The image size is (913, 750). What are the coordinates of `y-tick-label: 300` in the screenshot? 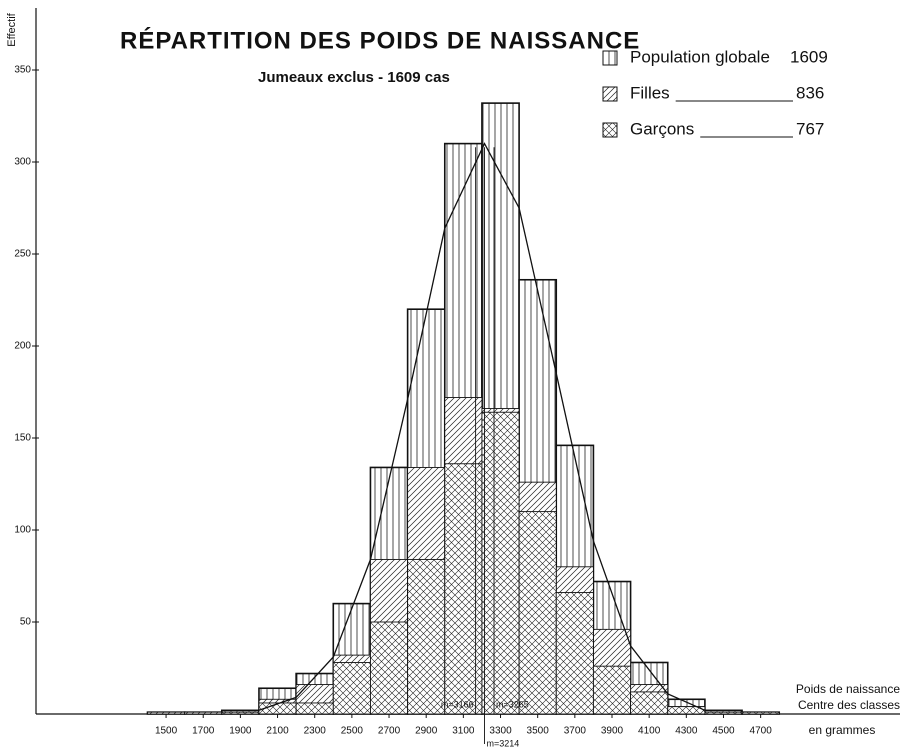 It's located at (22, 162).